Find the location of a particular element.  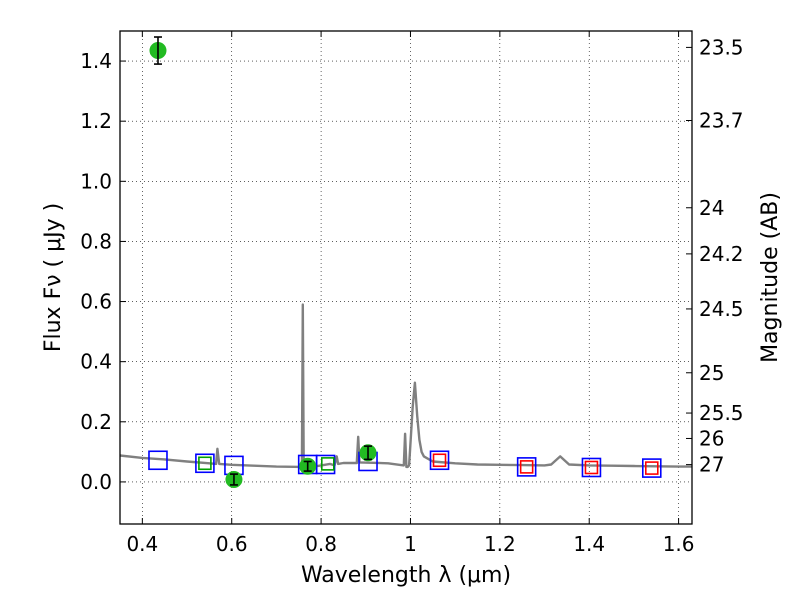

x-tick-label: 0.4 is located at coordinates (142, 544).